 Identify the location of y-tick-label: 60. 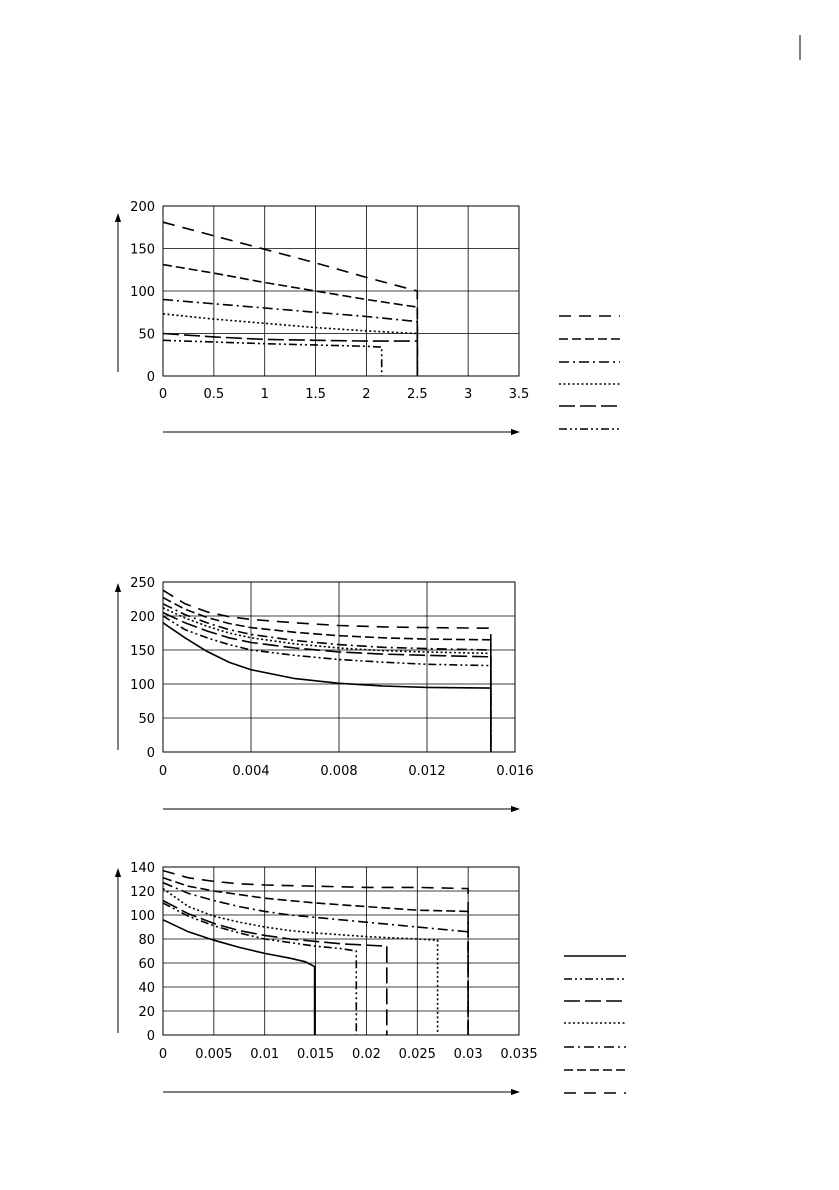
(146, 964).